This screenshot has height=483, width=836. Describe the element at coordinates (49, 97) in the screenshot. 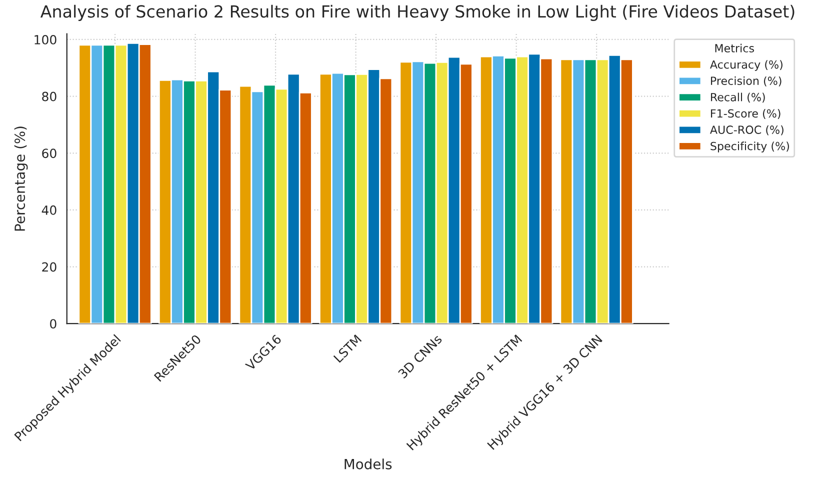

I see `y-tick-label: 80` at that location.